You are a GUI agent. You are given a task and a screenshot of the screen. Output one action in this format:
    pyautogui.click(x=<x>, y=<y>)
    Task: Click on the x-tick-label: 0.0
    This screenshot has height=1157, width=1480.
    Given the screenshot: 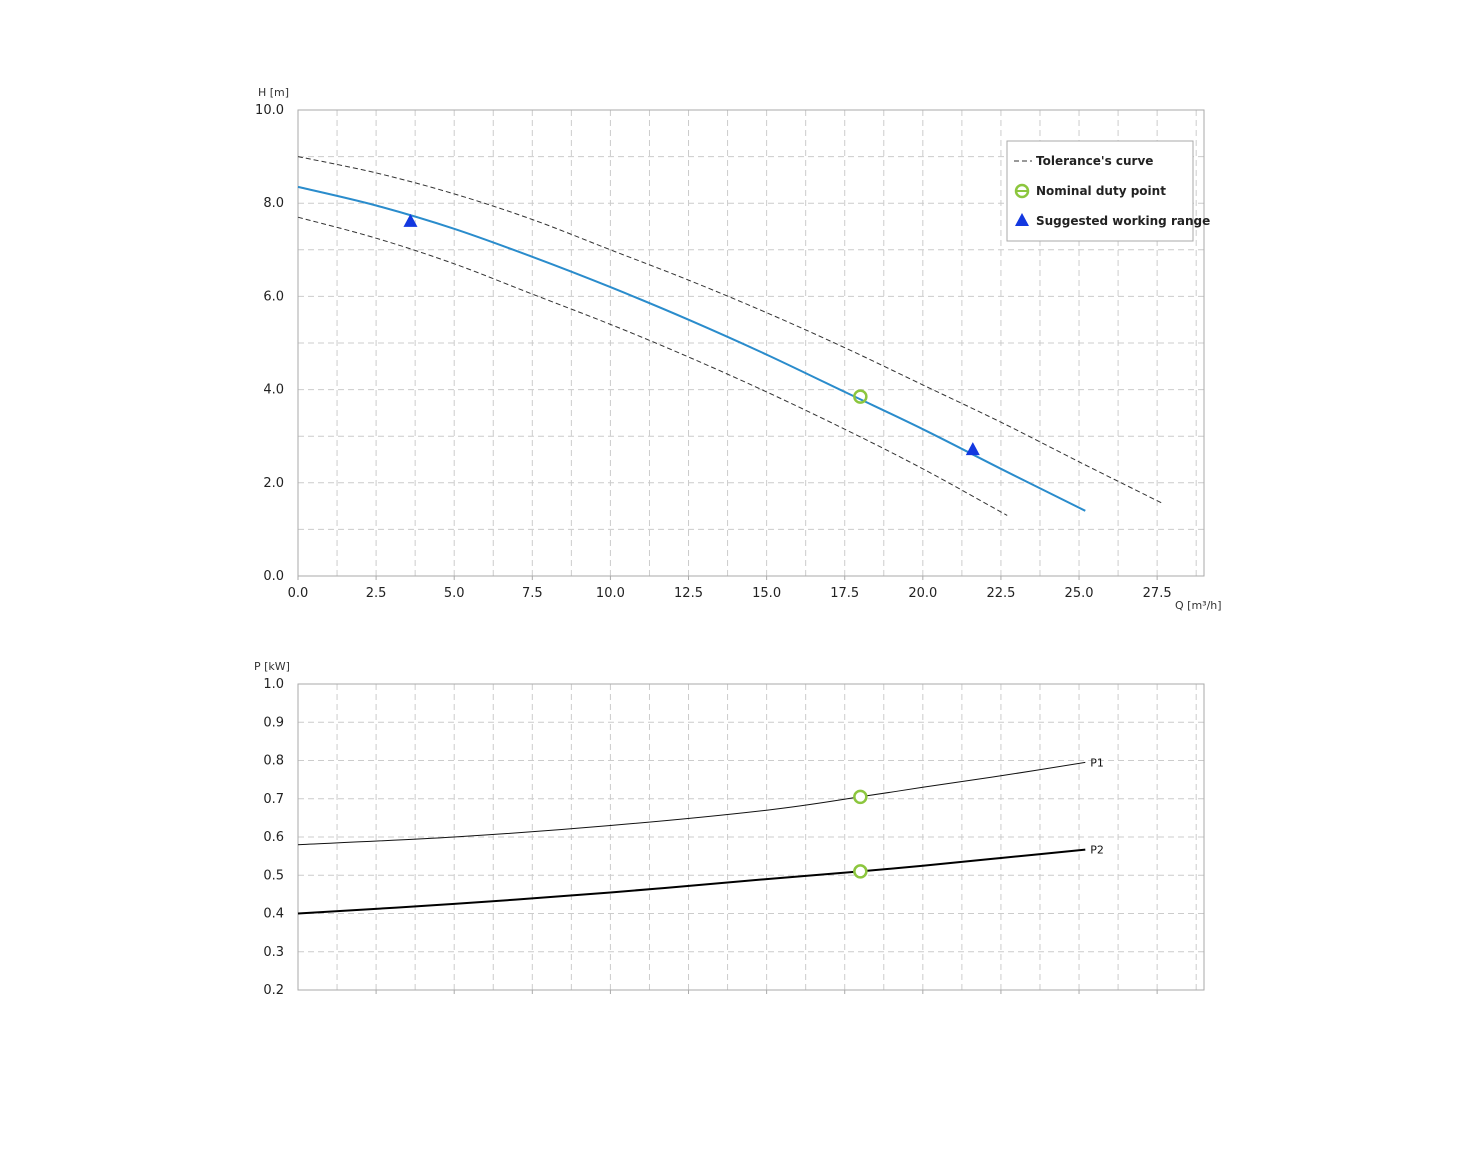 What is the action you would take?
    pyautogui.click(x=298, y=593)
    